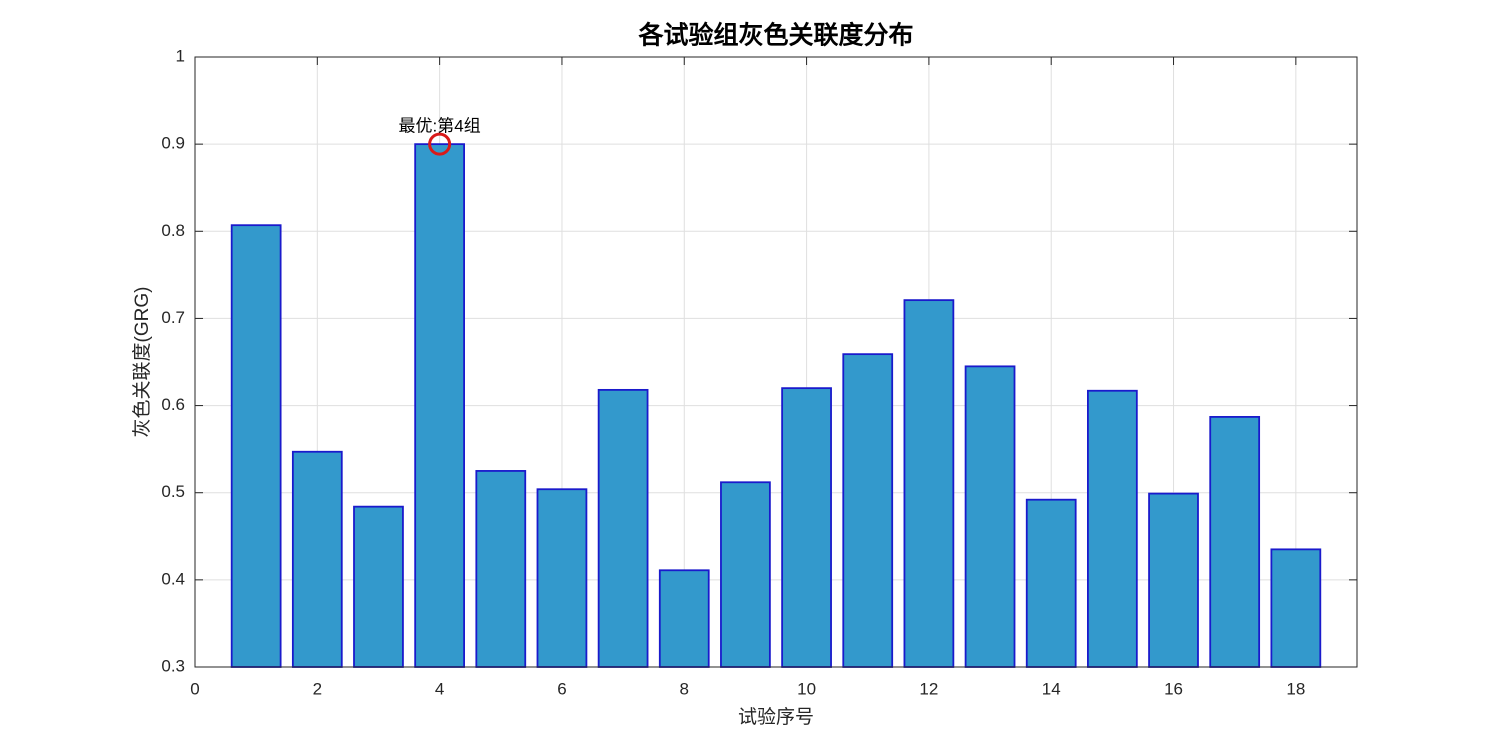 Image resolution: width=1500 pixels, height=755 pixels. Describe the element at coordinates (317, 688) in the screenshot. I see `x-tick-label: 2` at that location.